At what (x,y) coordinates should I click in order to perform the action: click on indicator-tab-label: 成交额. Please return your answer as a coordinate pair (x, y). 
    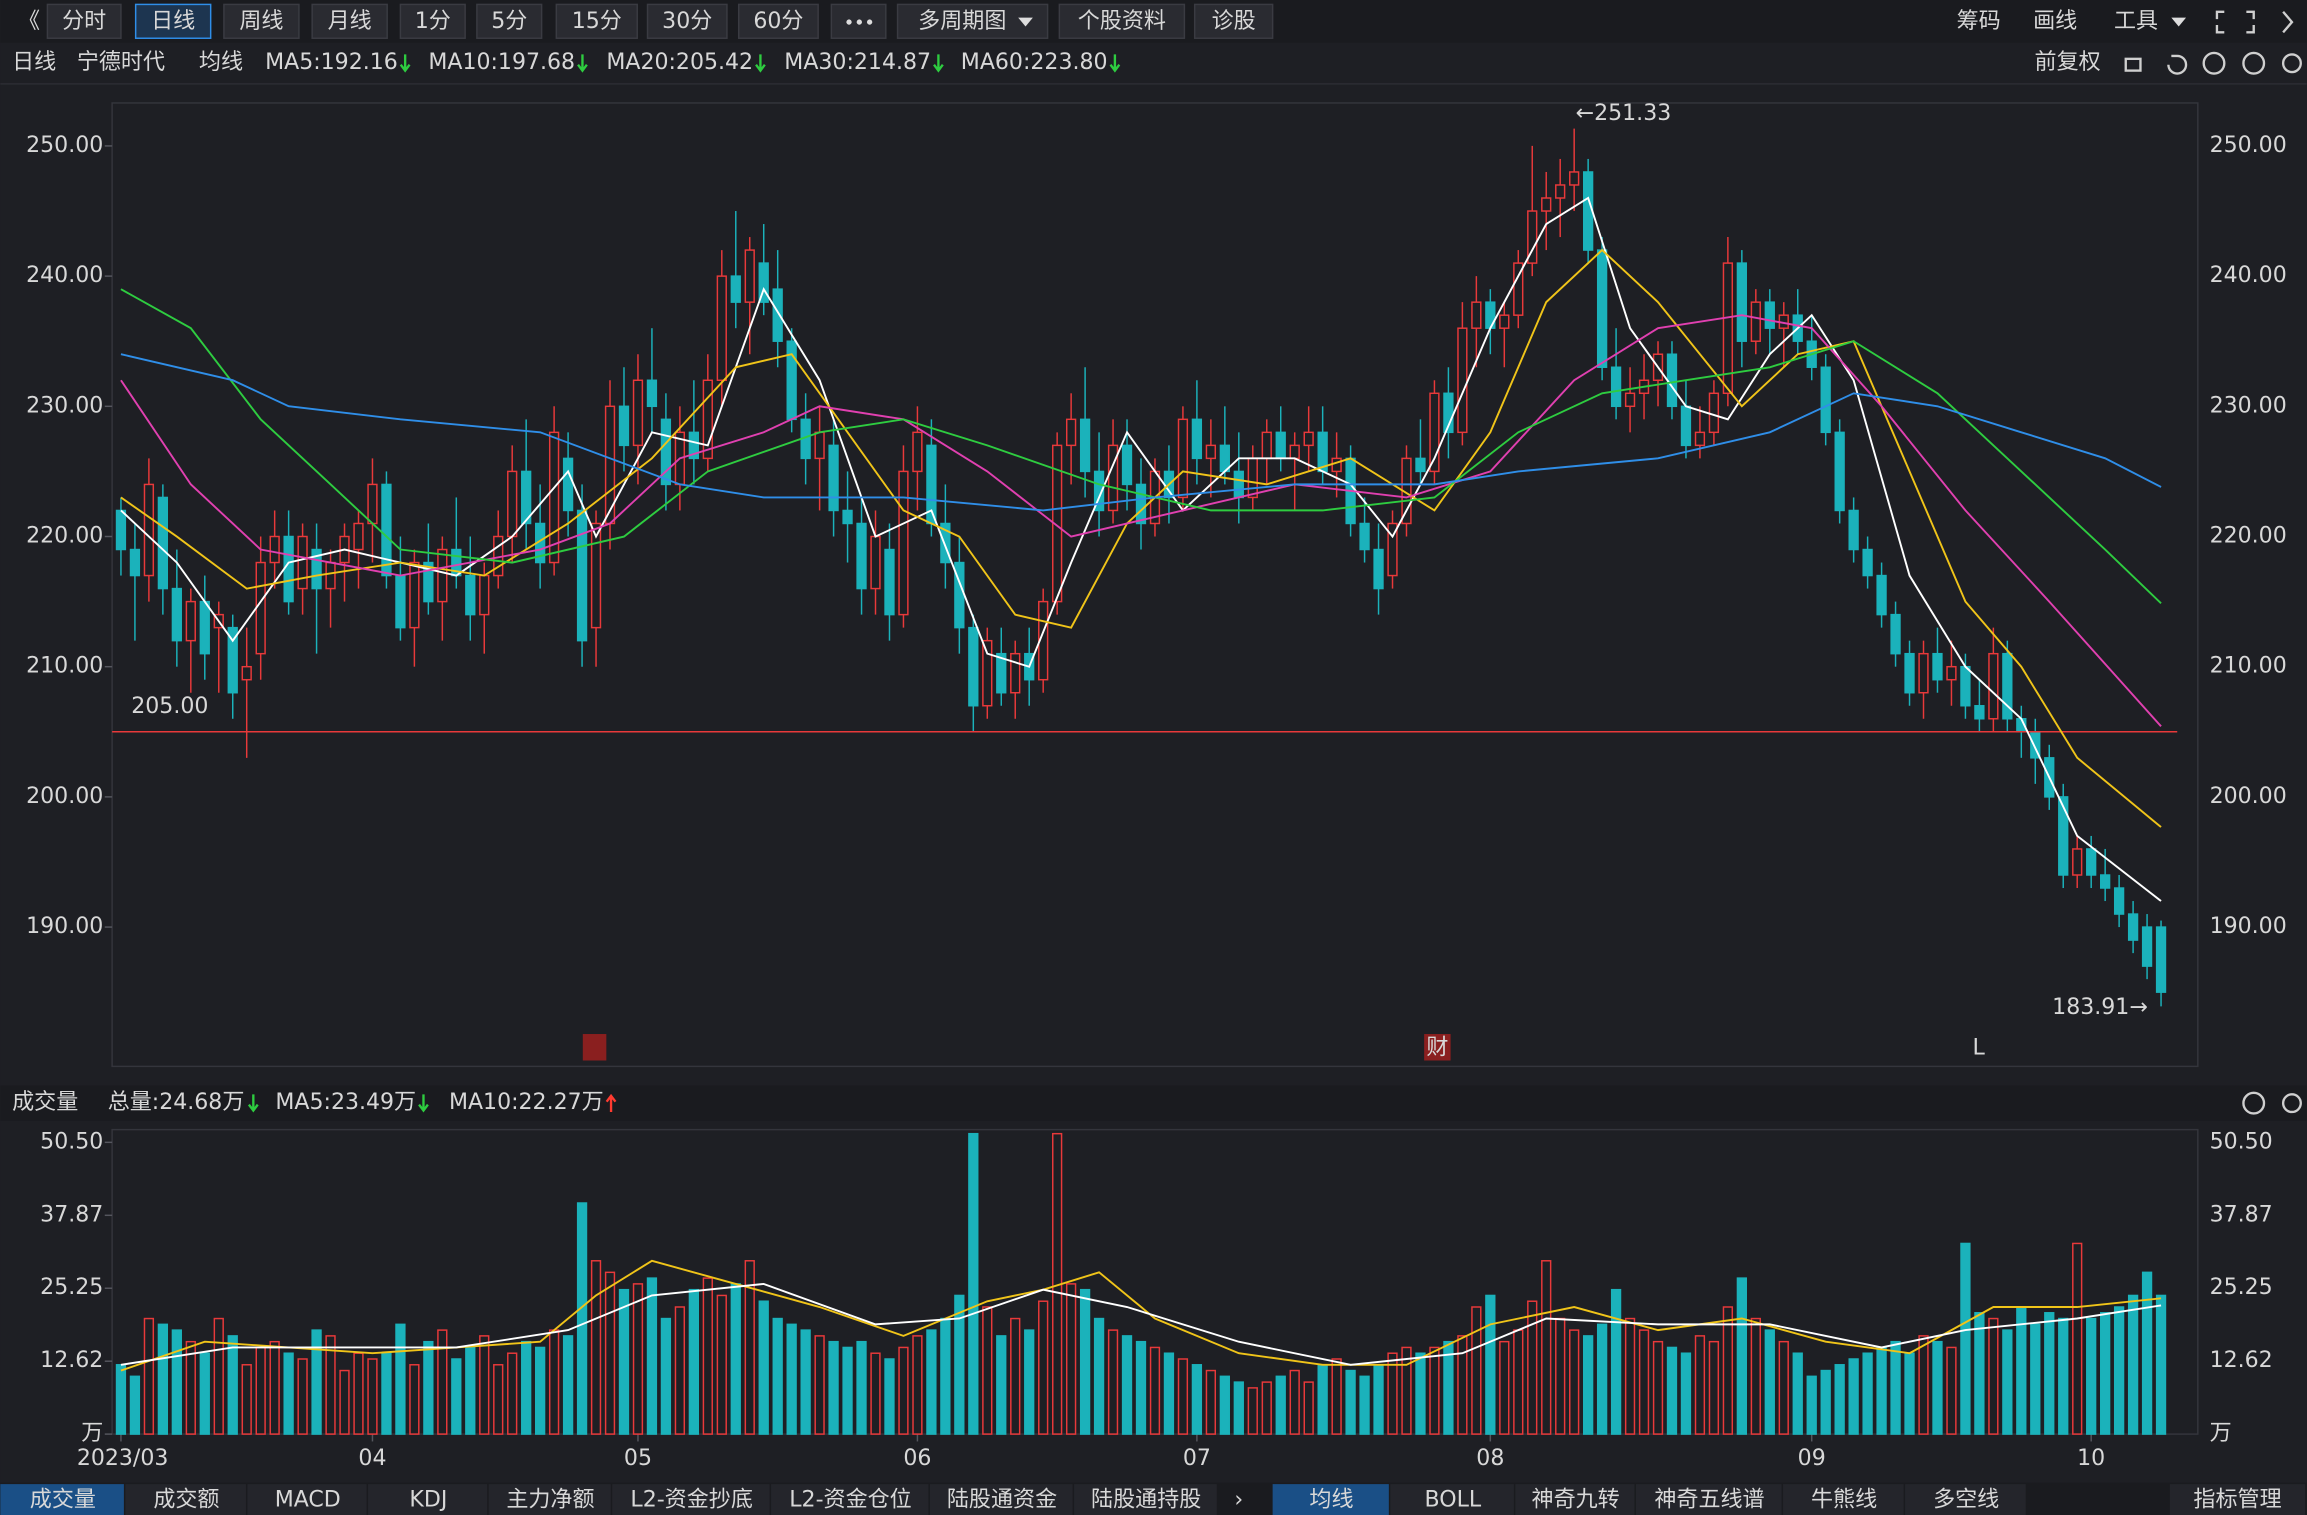
    Looking at the image, I should click on (186, 1499).